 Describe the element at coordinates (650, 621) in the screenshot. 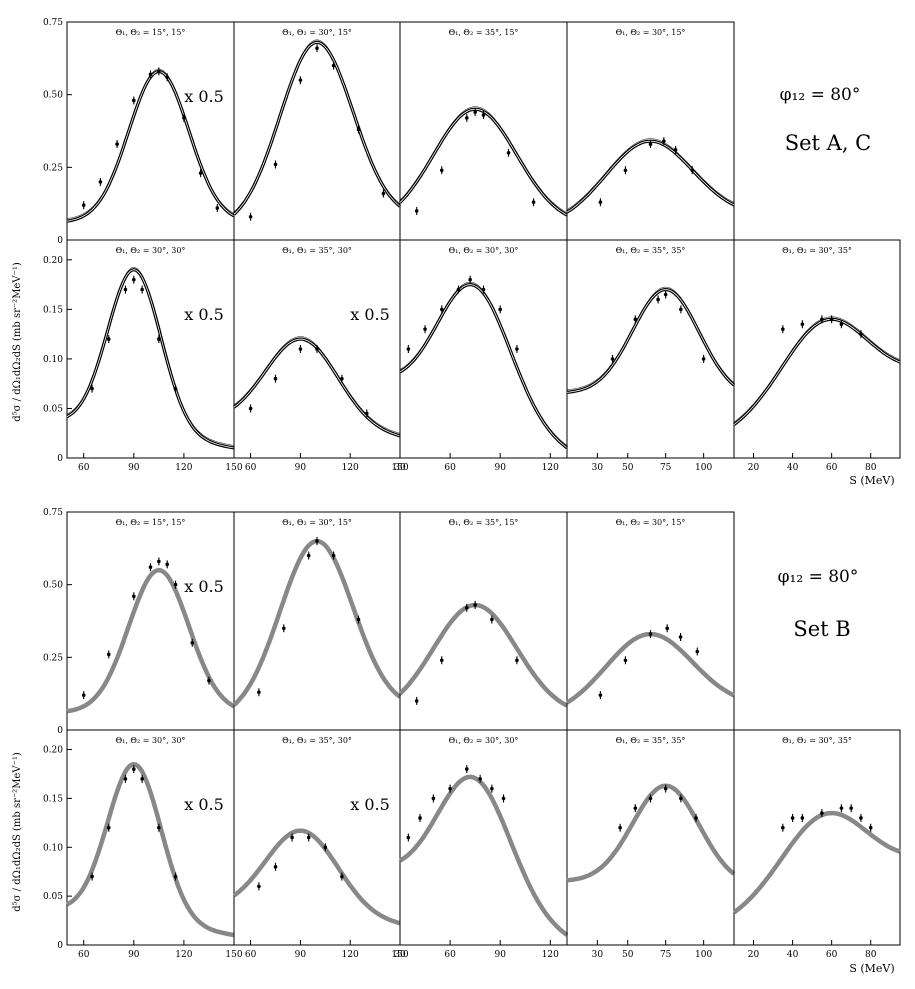

I see `panel-b-4: Θ₁, Θ₂ = 30°, 15°` at that location.